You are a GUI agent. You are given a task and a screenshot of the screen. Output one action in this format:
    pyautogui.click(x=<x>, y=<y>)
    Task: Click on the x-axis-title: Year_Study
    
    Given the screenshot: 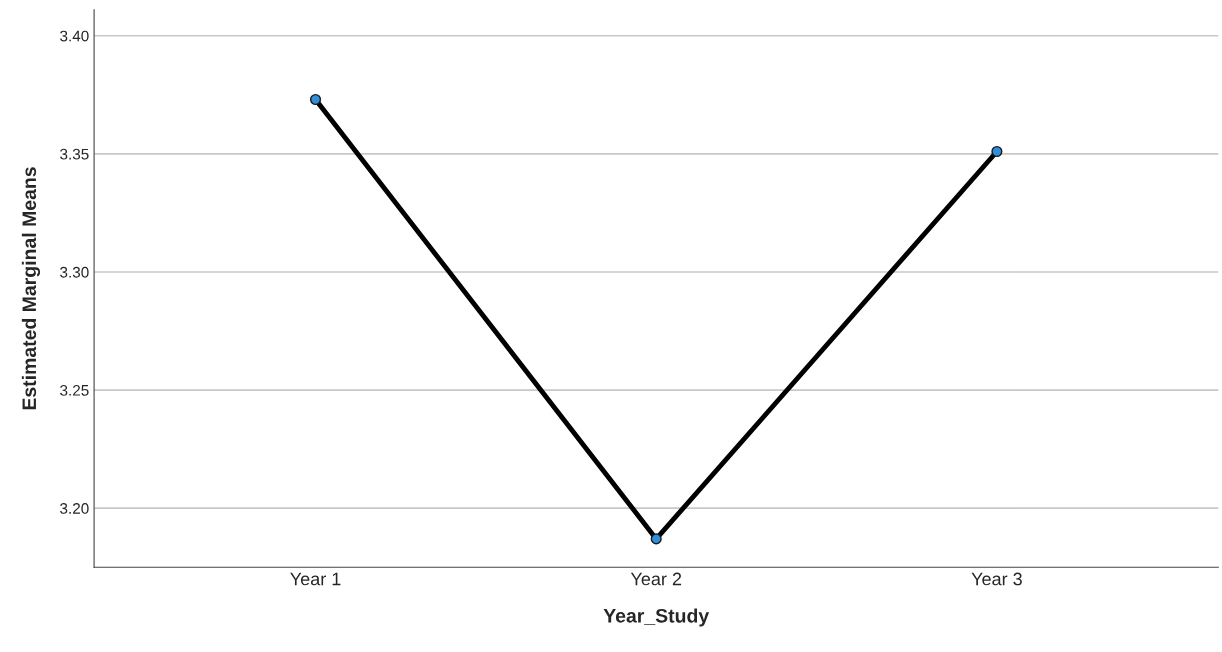 What is the action you would take?
    pyautogui.click(x=656, y=617)
    